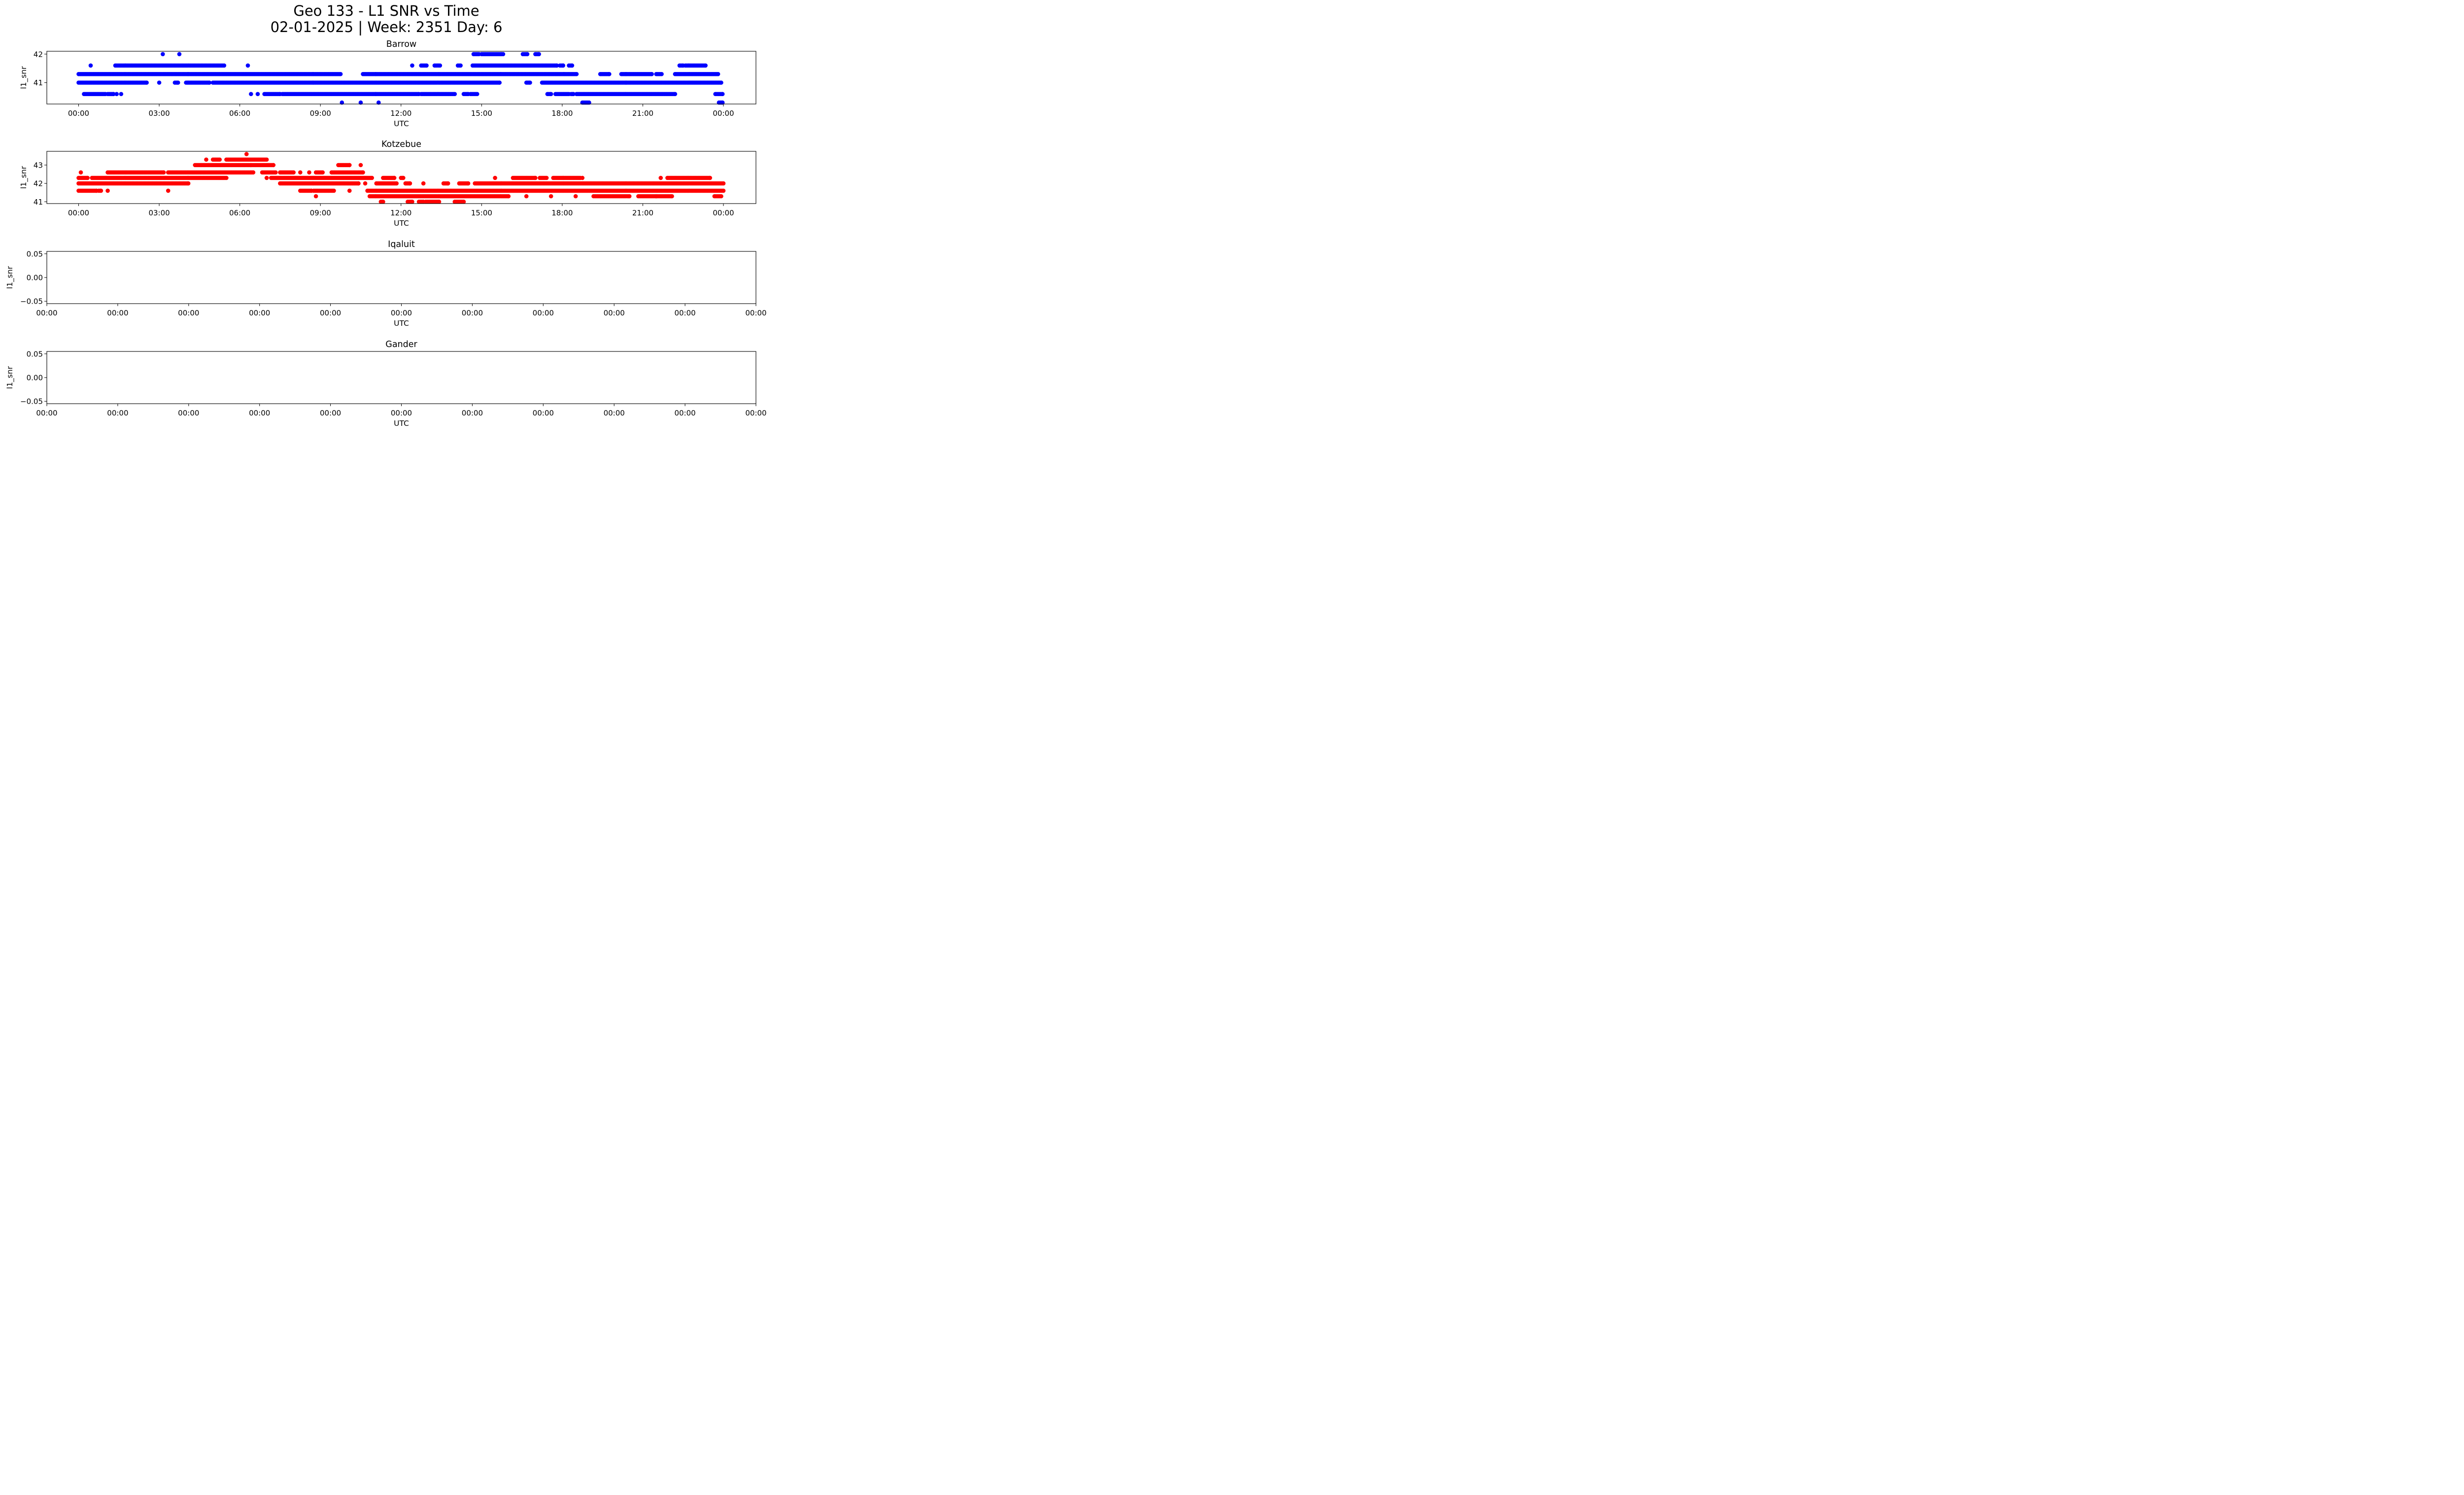  Describe the element at coordinates (38, 183) in the screenshot. I see `y-tick-label: 42` at that location.